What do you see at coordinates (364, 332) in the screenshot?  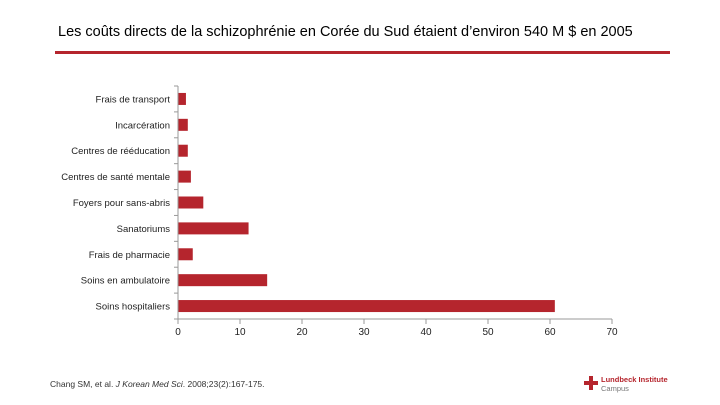 I see `x-tick-label: 30` at bounding box center [364, 332].